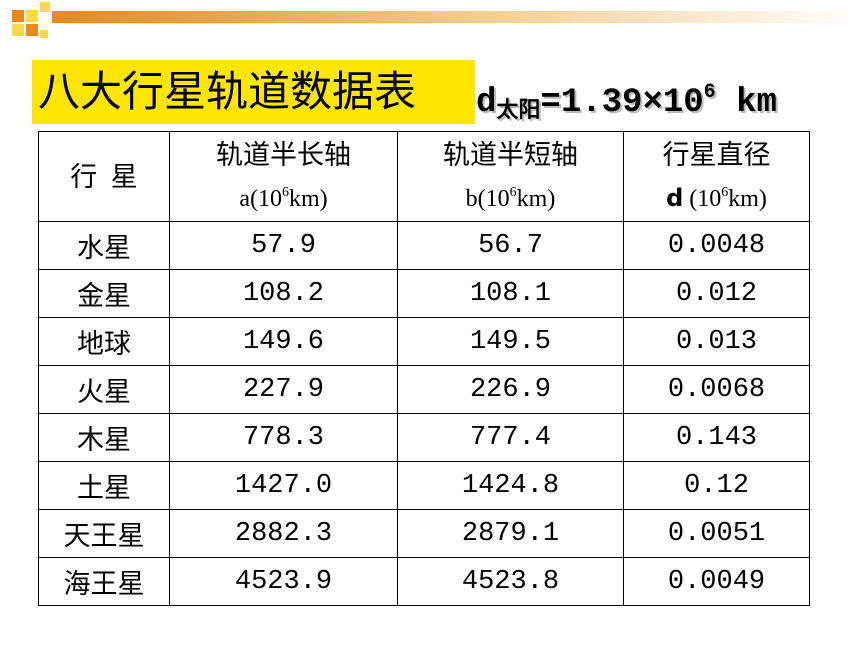 The width and height of the screenshot is (860, 645). What do you see at coordinates (702, 198) in the screenshot?
I see `header-unit-text: (10` at bounding box center [702, 198].